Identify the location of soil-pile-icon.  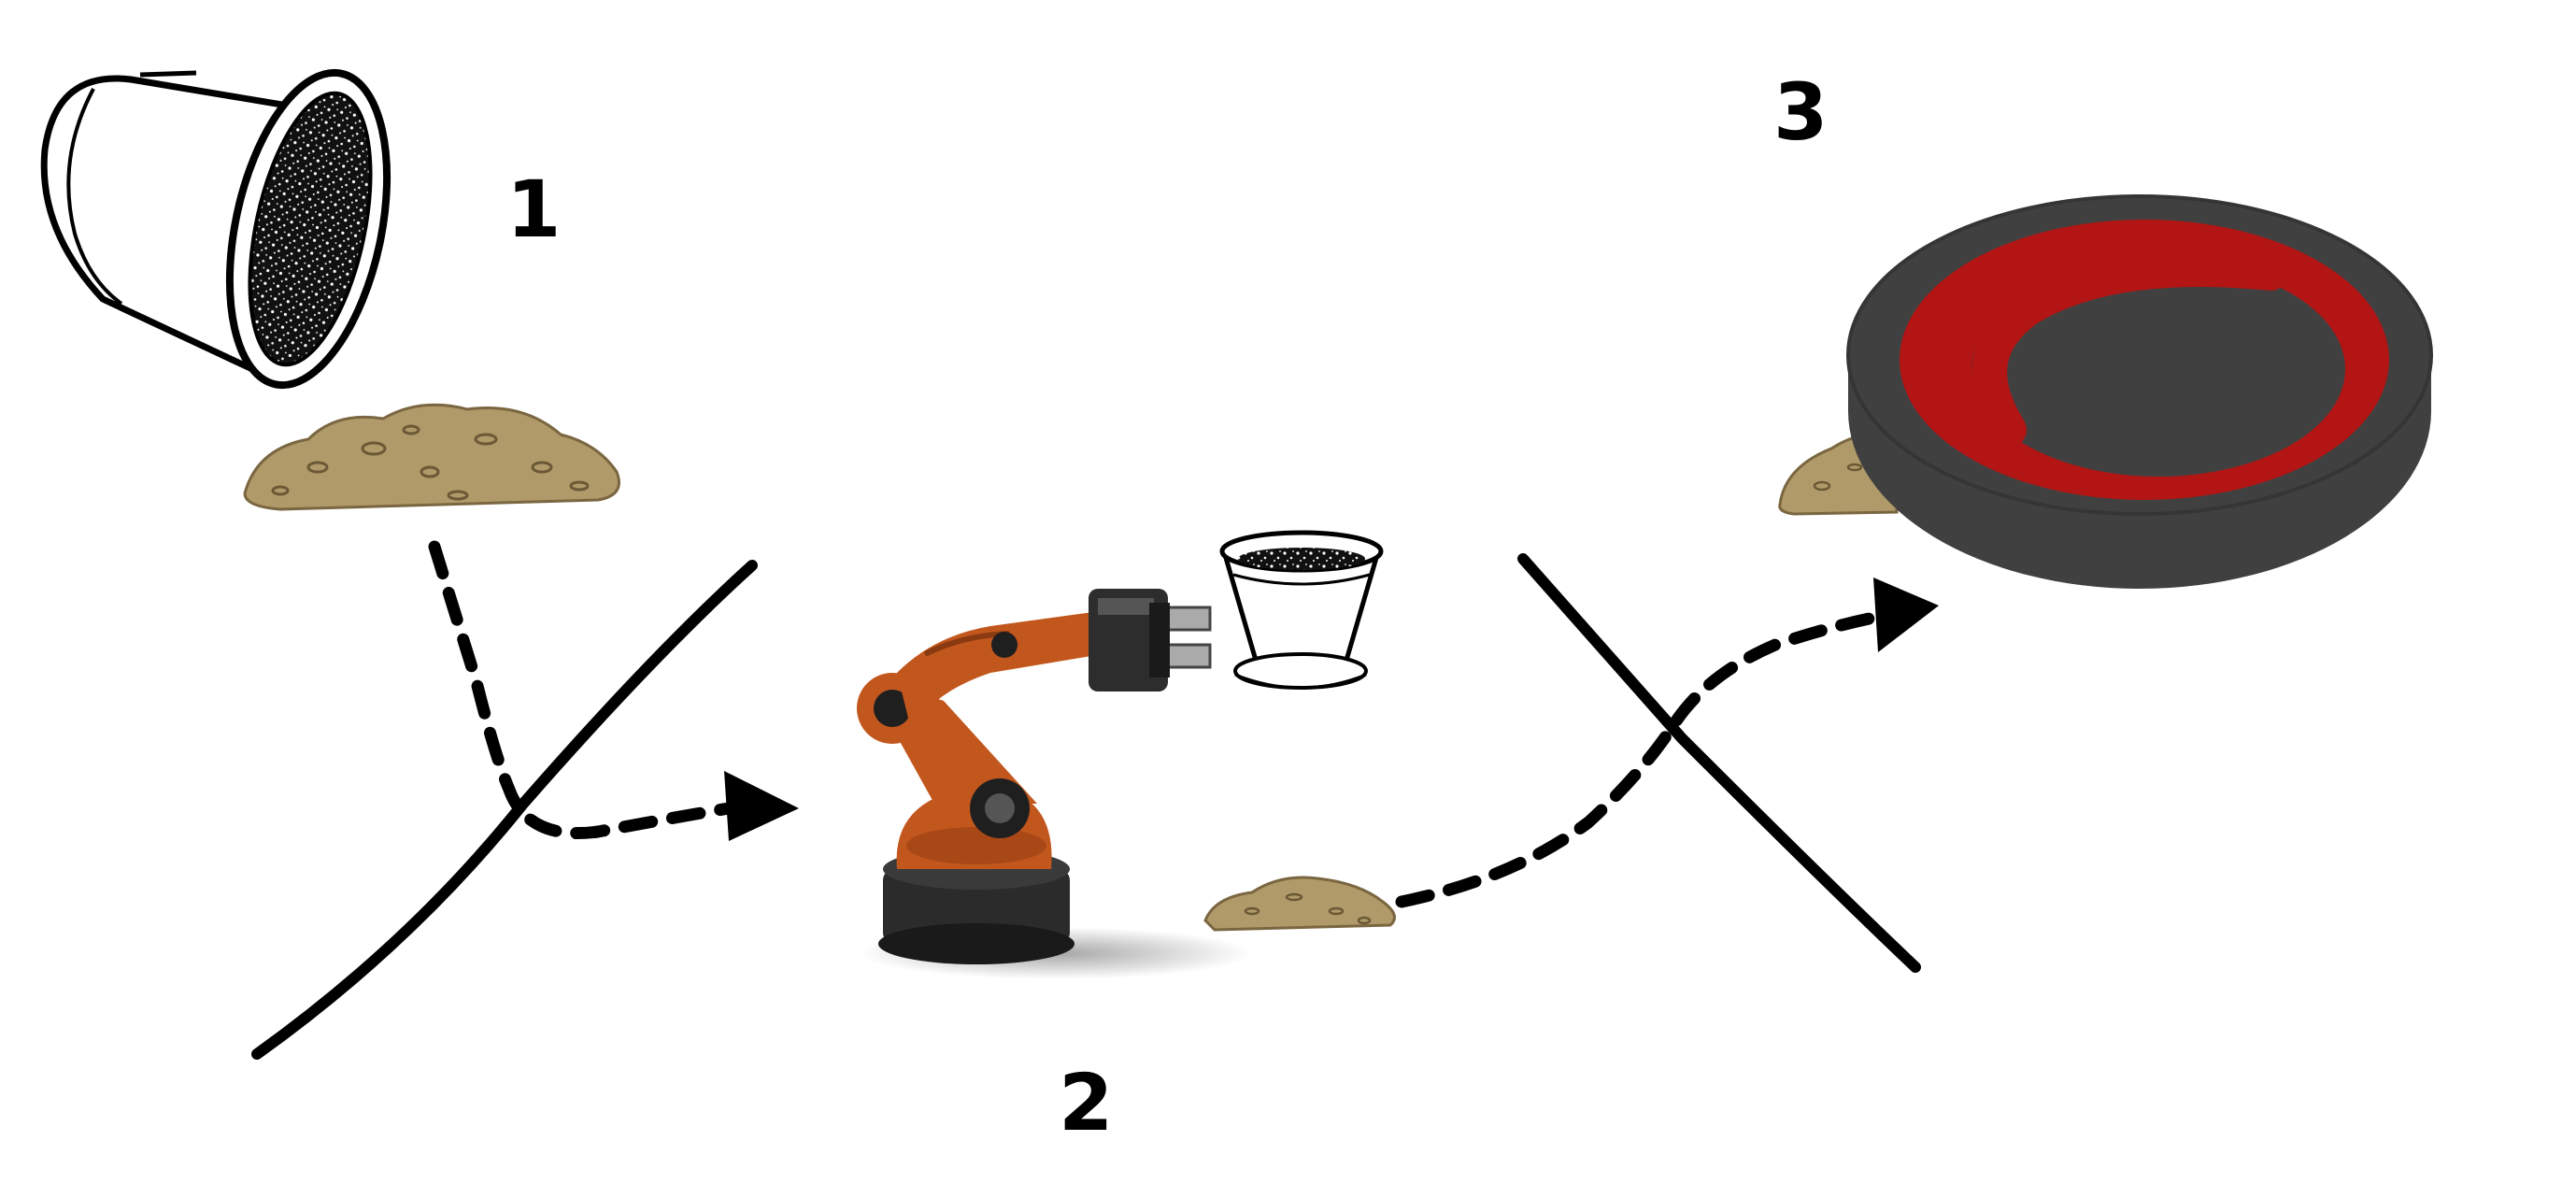
(432, 457).